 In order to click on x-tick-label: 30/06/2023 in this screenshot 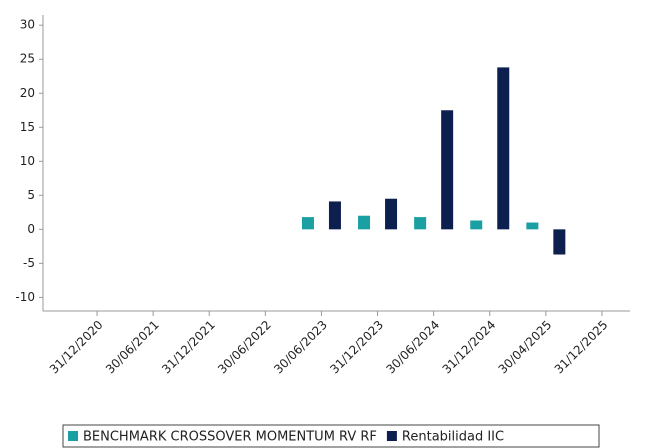, I will do `click(300, 347)`.